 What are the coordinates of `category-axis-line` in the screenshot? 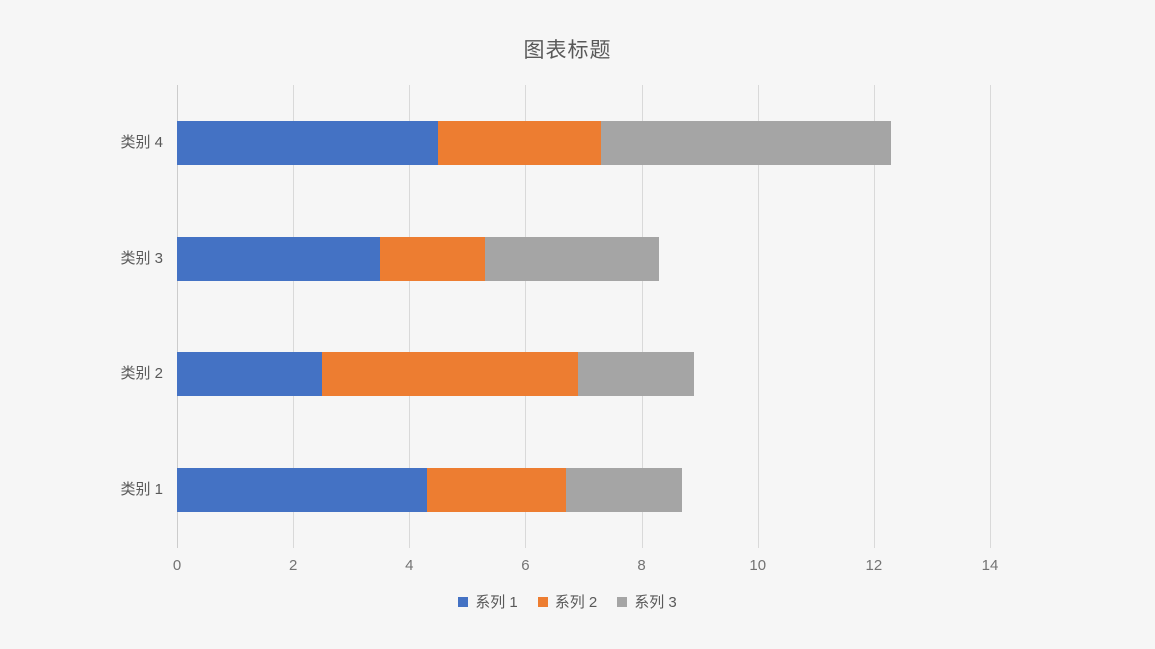 It's located at (177, 316).